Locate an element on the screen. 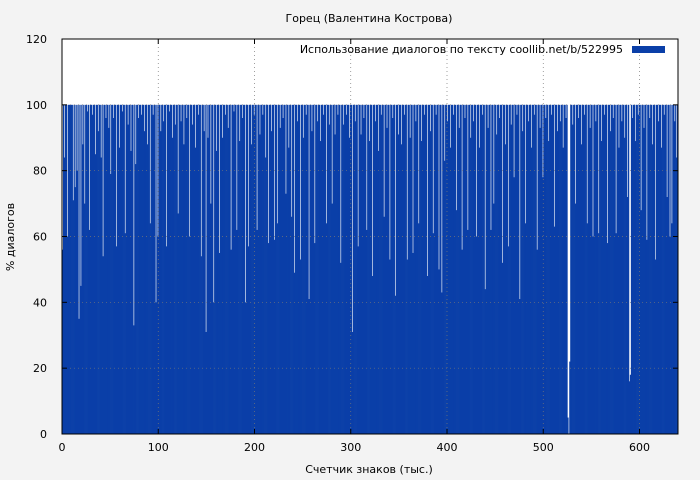  x-tick-label: 500 is located at coordinates (543, 447).